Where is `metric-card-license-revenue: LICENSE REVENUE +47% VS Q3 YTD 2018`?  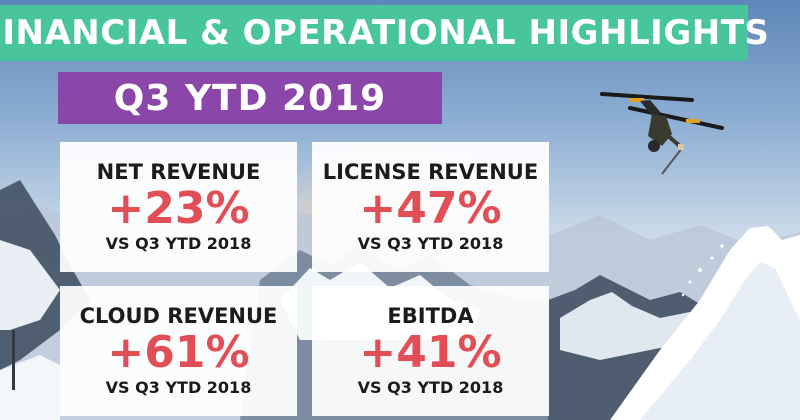
metric-card-license-revenue: LICENSE REVENUE +47% VS Q3 YTD 2018 is located at coordinates (430, 207).